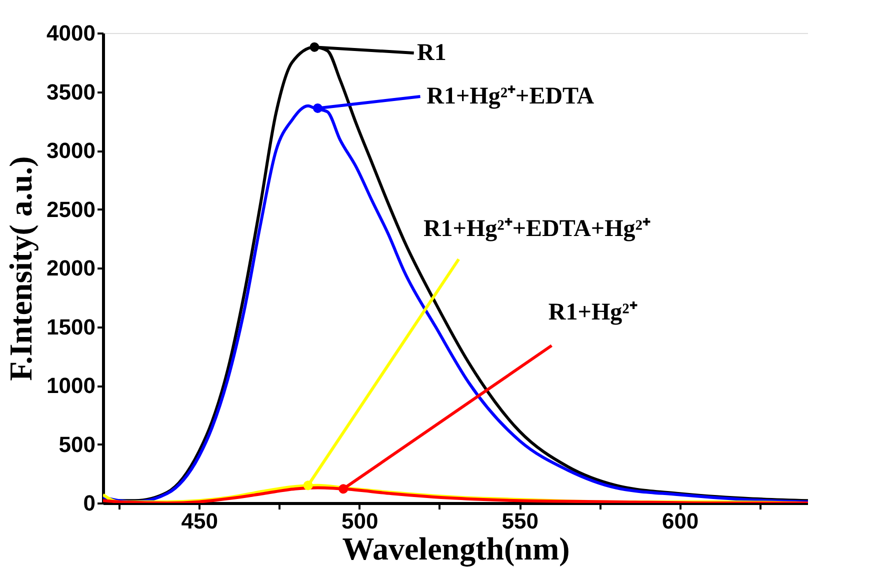 This screenshot has width=889, height=581. What do you see at coordinates (593, 313) in the screenshot?
I see `annotation: R1+Hg²⁺` at bounding box center [593, 313].